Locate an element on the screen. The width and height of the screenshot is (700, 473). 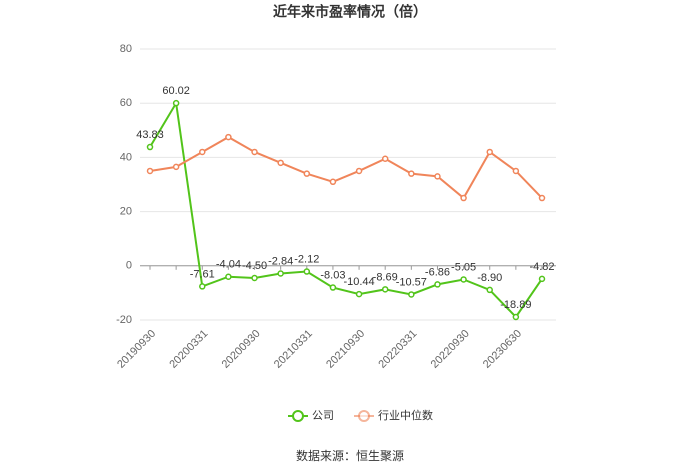
y-tick-label: -20 is located at coordinates (124, 320).